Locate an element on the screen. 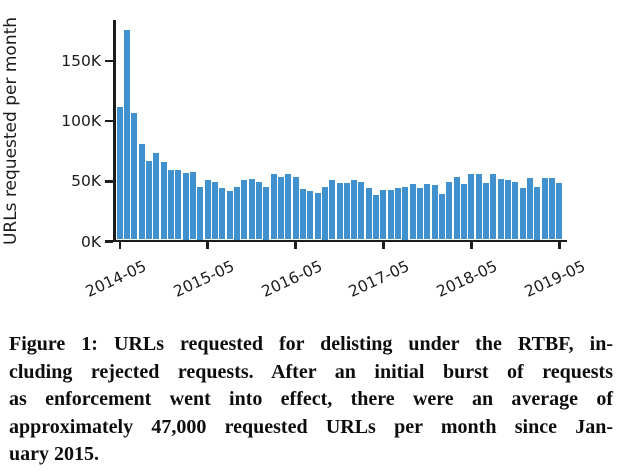  x-tick-label: 2017-05 is located at coordinates (379, 279).